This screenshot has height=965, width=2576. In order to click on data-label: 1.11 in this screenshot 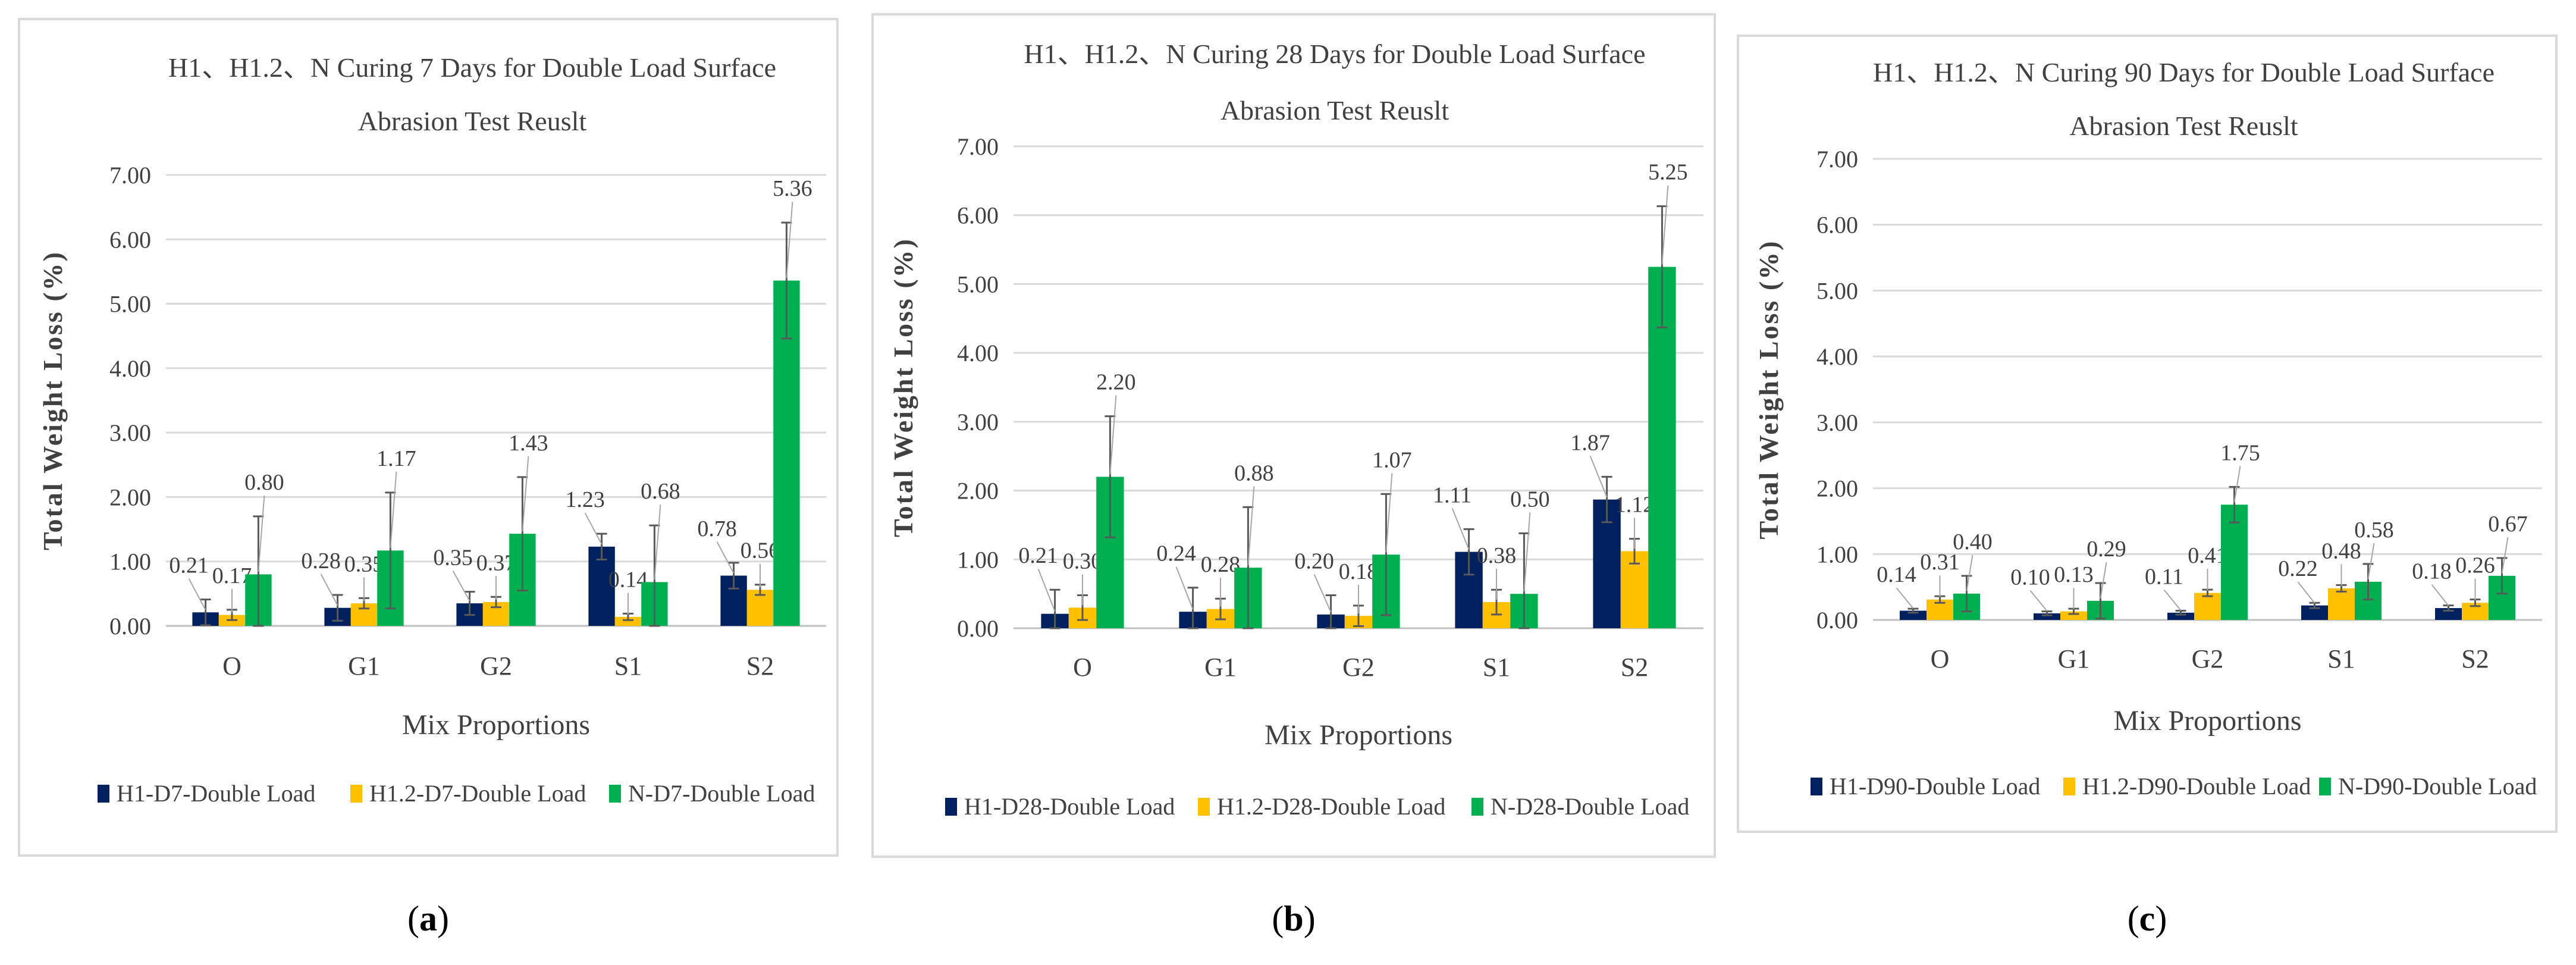, I will do `click(1452, 495)`.